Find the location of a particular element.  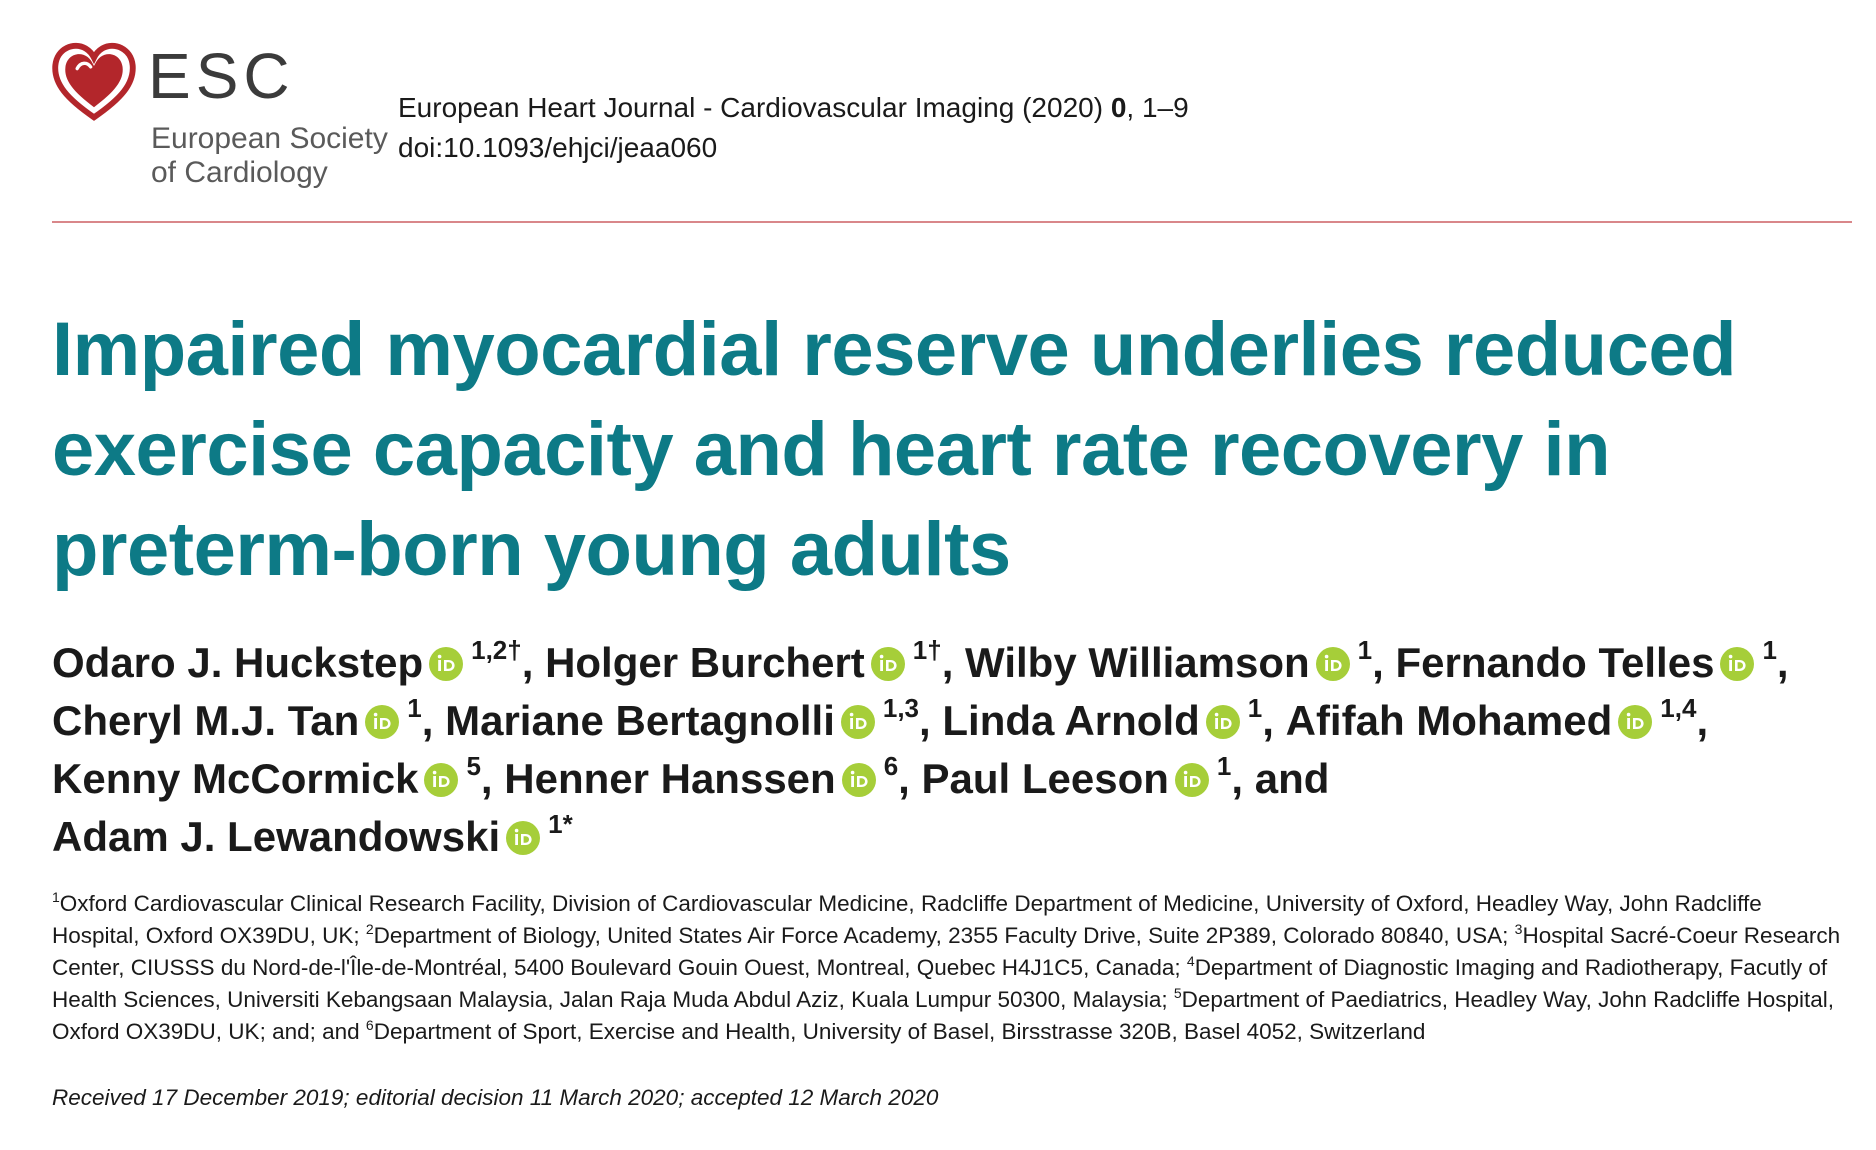

author-11: Paul Leeson 1, and is located at coordinates (1125, 777).